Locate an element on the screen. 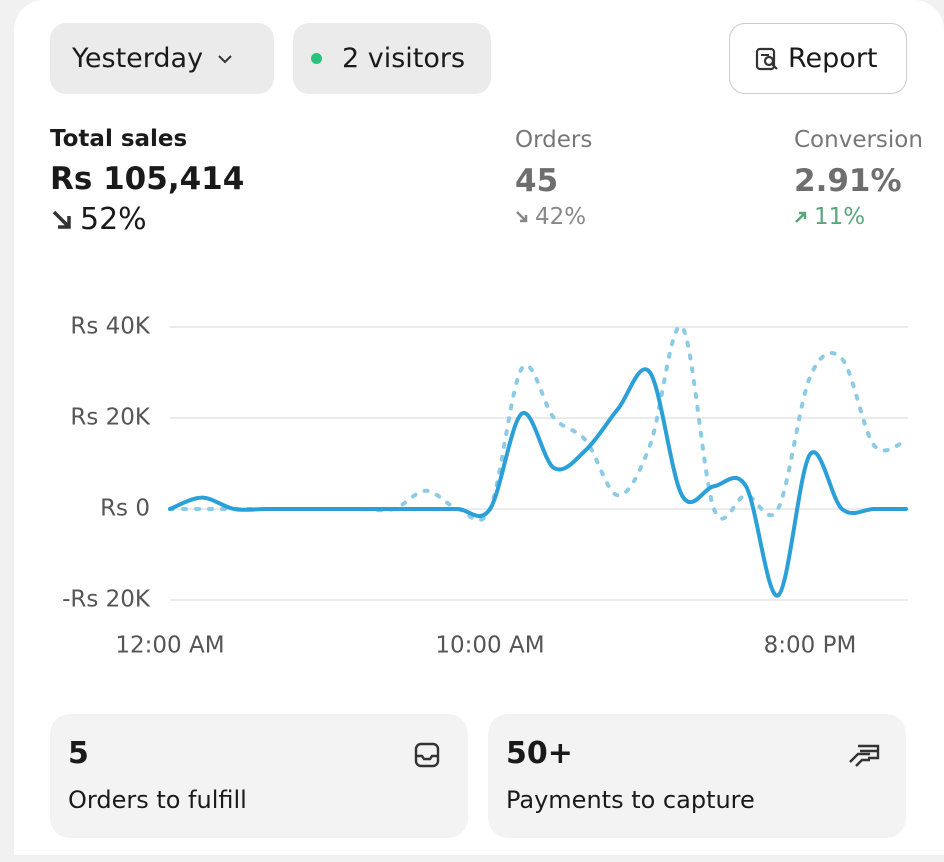 This screenshot has height=862, width=944. live-dot is located at coordinates (316, 58).